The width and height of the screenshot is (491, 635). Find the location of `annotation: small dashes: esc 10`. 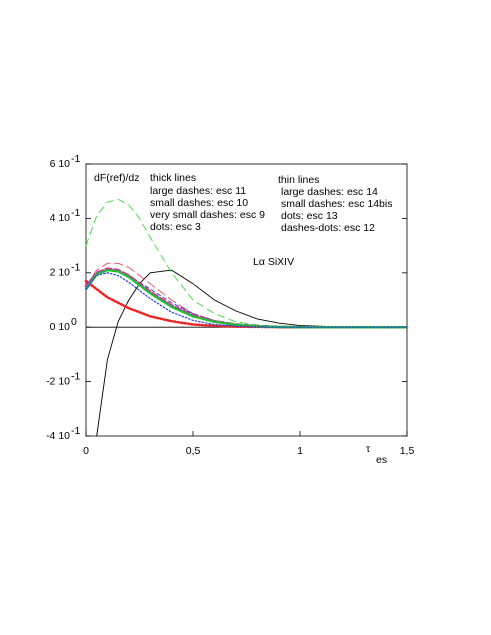

annotation: small dashes: esc 10 is located at coordinates (199, 203).